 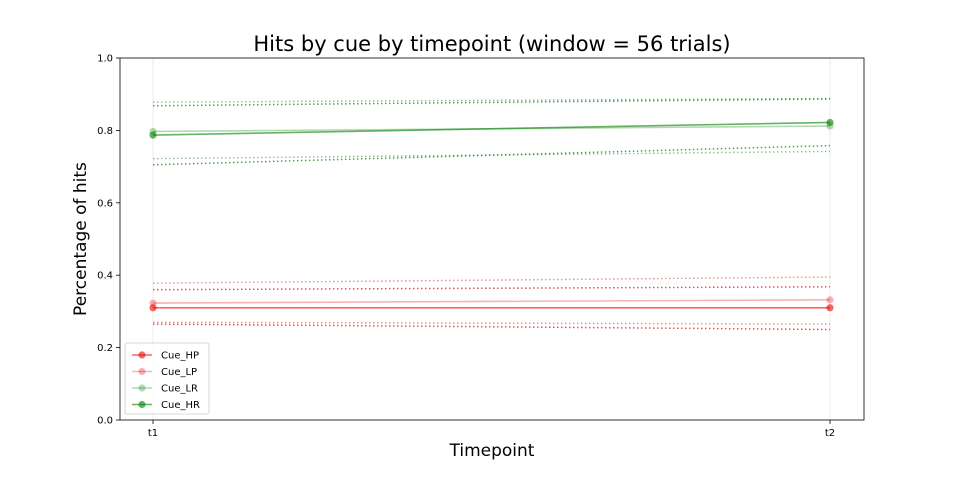 What do you see at coordinates (491, 327) in the screenshot?
I see `ci-low-line-cue-hp` at bounding box center [491, 327].